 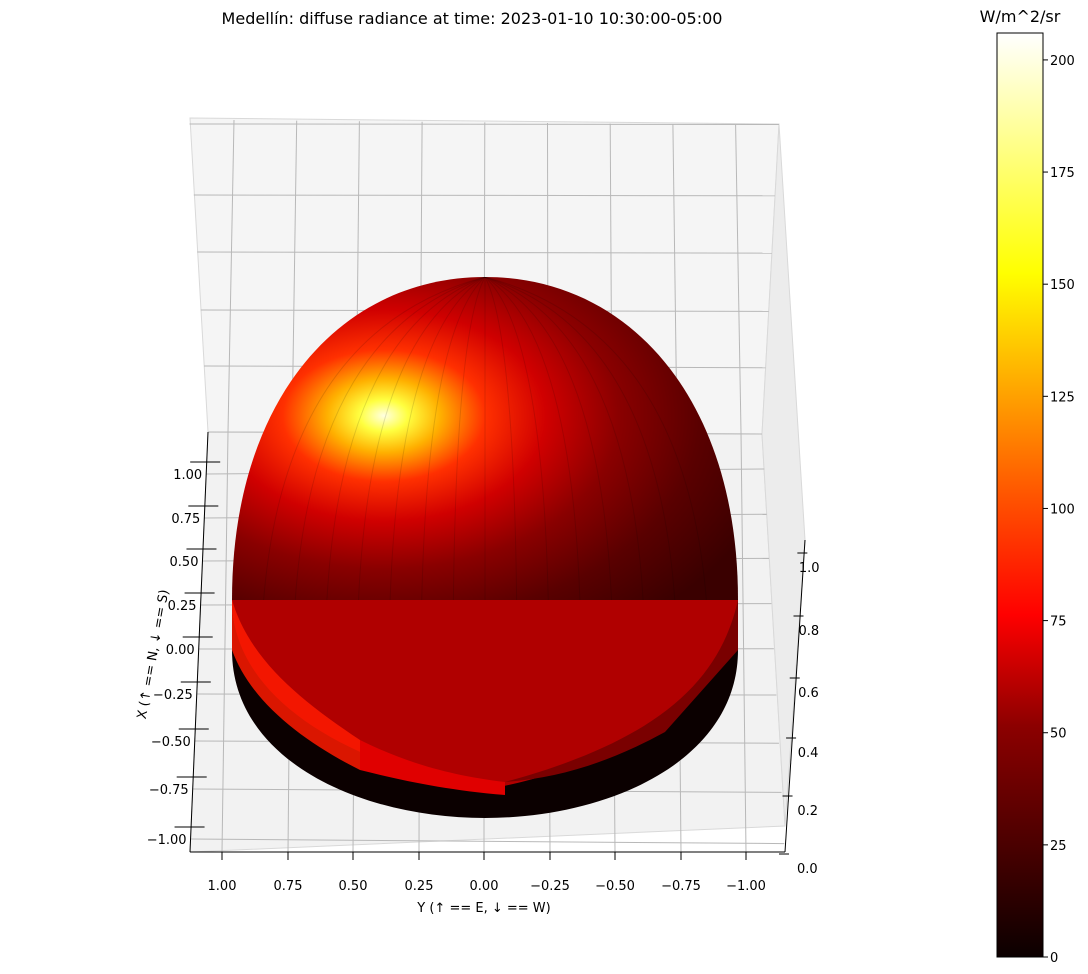 I want to click on x-tick-label: −0.25, so click(x=173, y=695).